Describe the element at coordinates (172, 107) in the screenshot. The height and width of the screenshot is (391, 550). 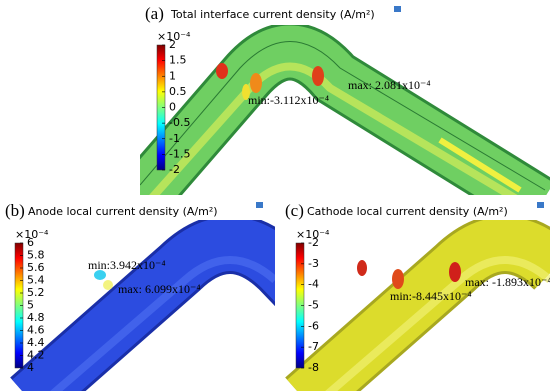
I see `colorbar-tick-label: 0` at that location.